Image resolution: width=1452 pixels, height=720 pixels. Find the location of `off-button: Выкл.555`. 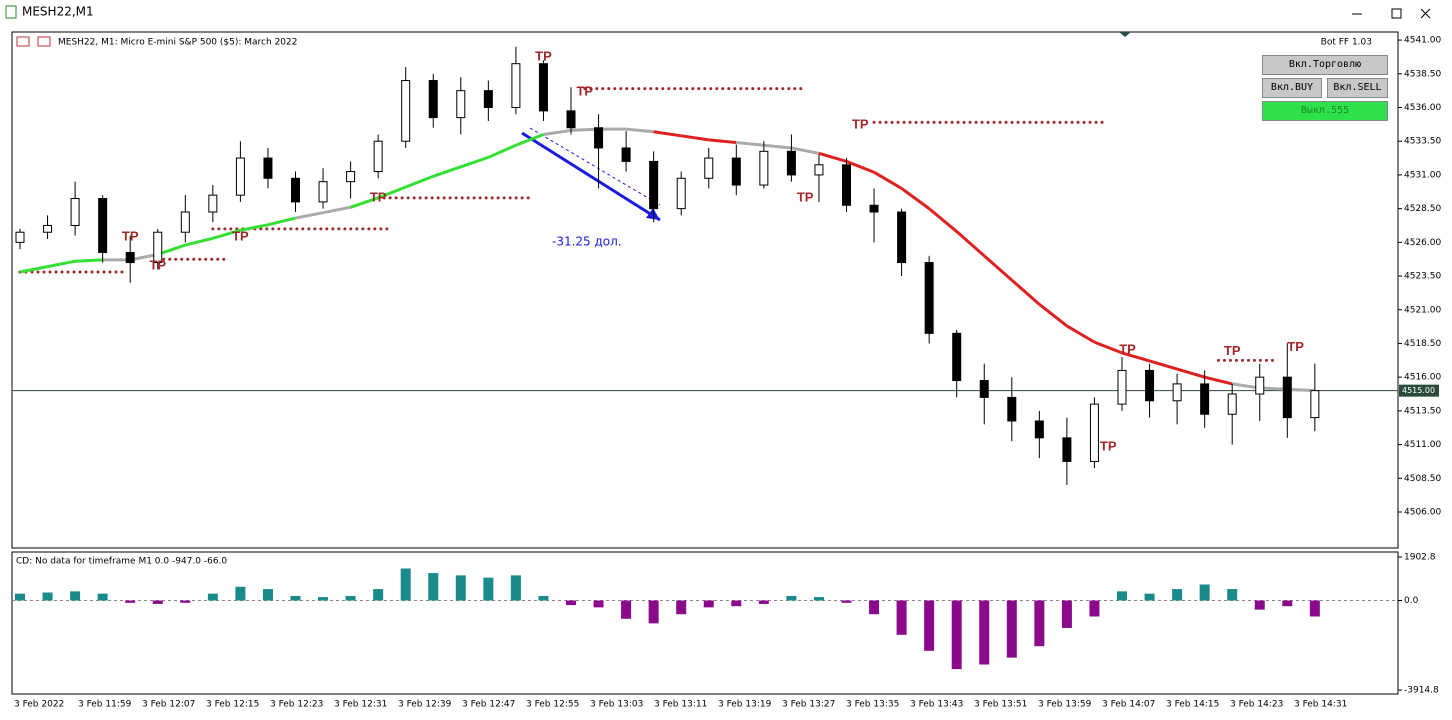

off-button: Выкл.555 is located at coordinates (1325, 111).